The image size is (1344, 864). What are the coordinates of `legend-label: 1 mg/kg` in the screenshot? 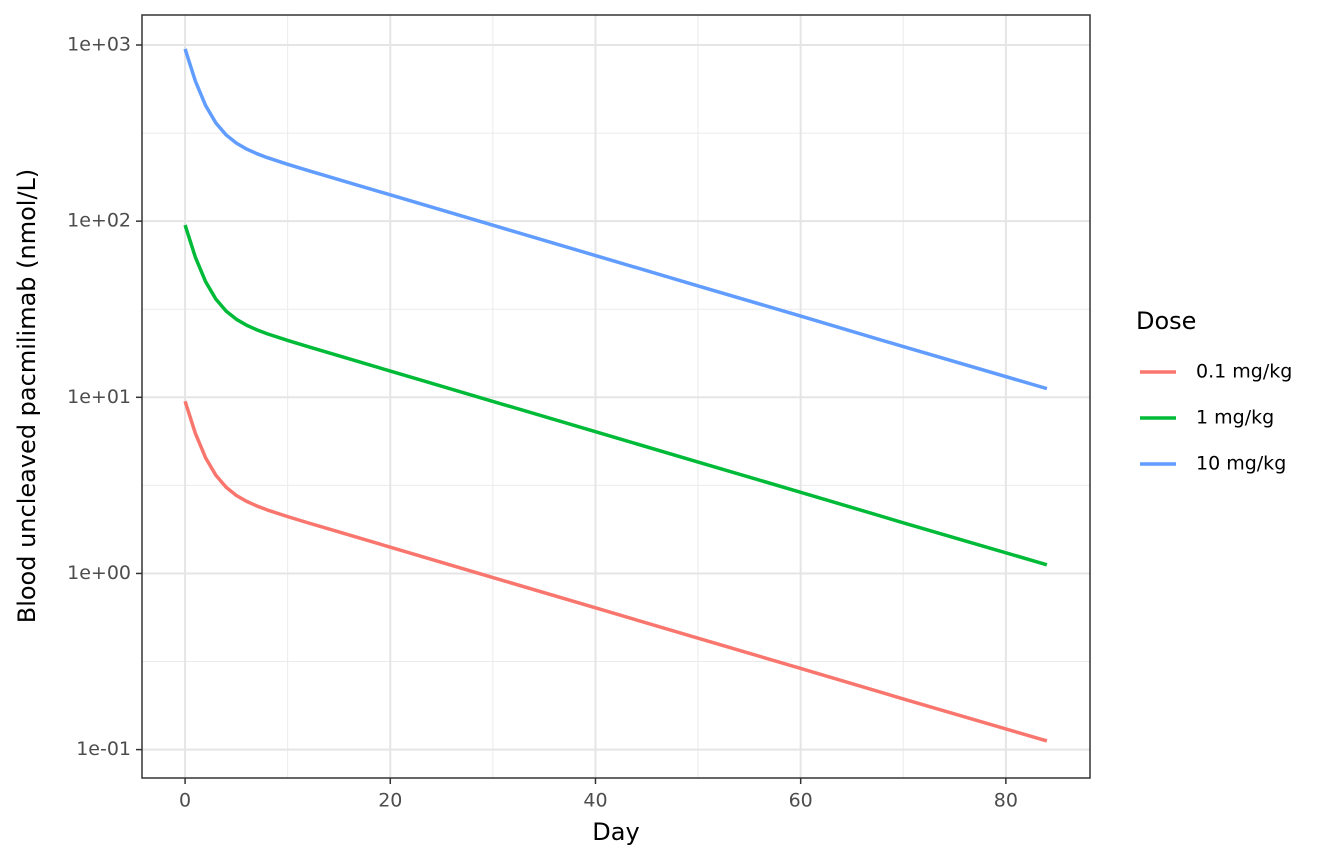 It's located at (1235, 418).